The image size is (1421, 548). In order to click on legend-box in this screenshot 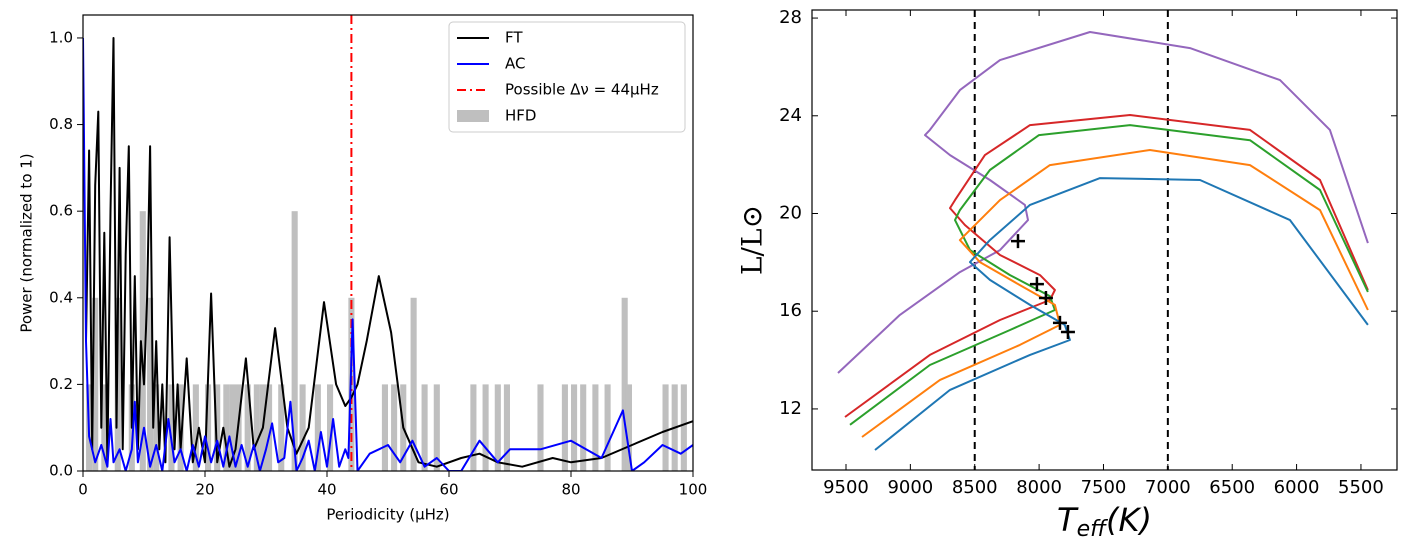, I will do `click(567, 77)`.